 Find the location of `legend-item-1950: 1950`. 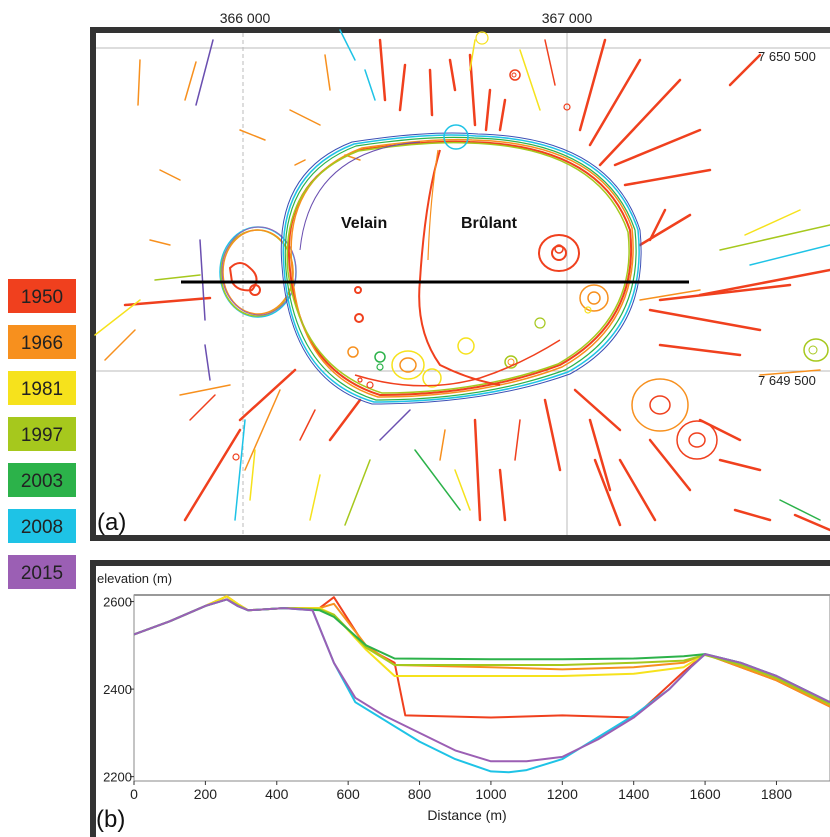

legend-item-1950: 1950 is located at coordinates (42, 296).